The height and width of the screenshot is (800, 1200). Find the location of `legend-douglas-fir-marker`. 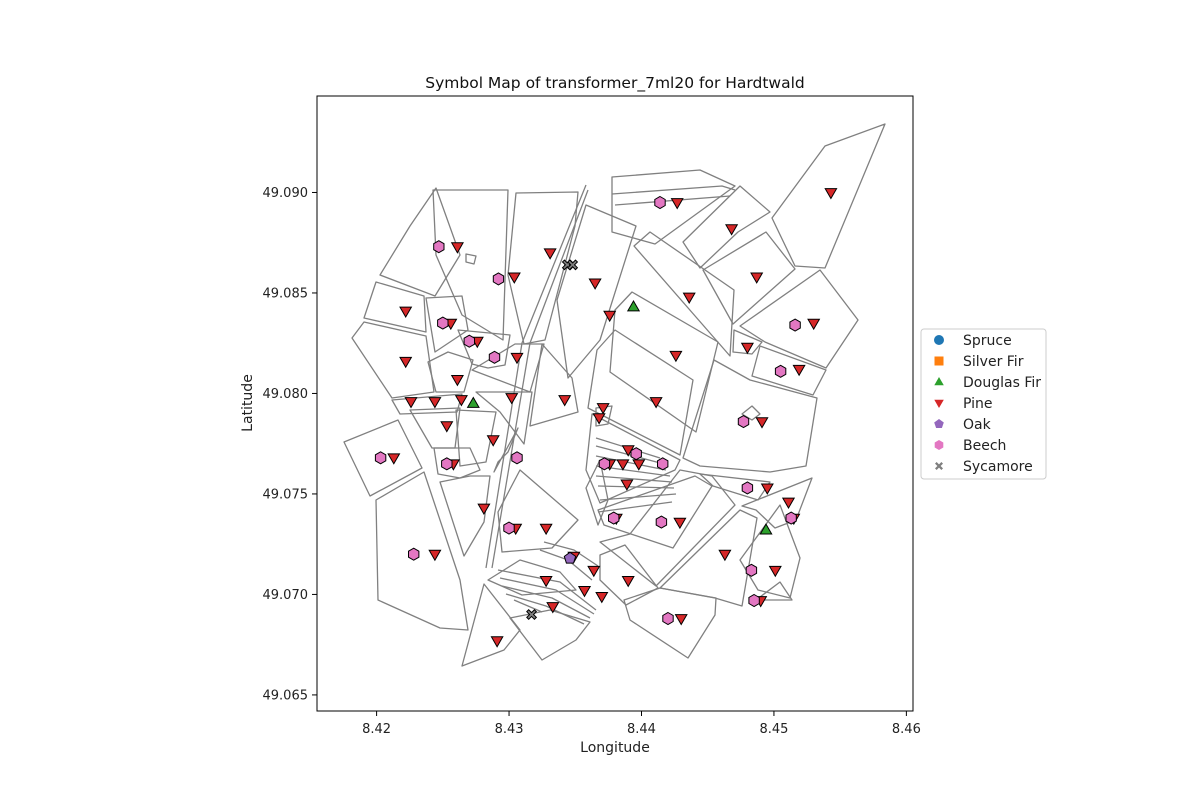

legend-douglas-fir-marker is located at coordinates (939, 381).